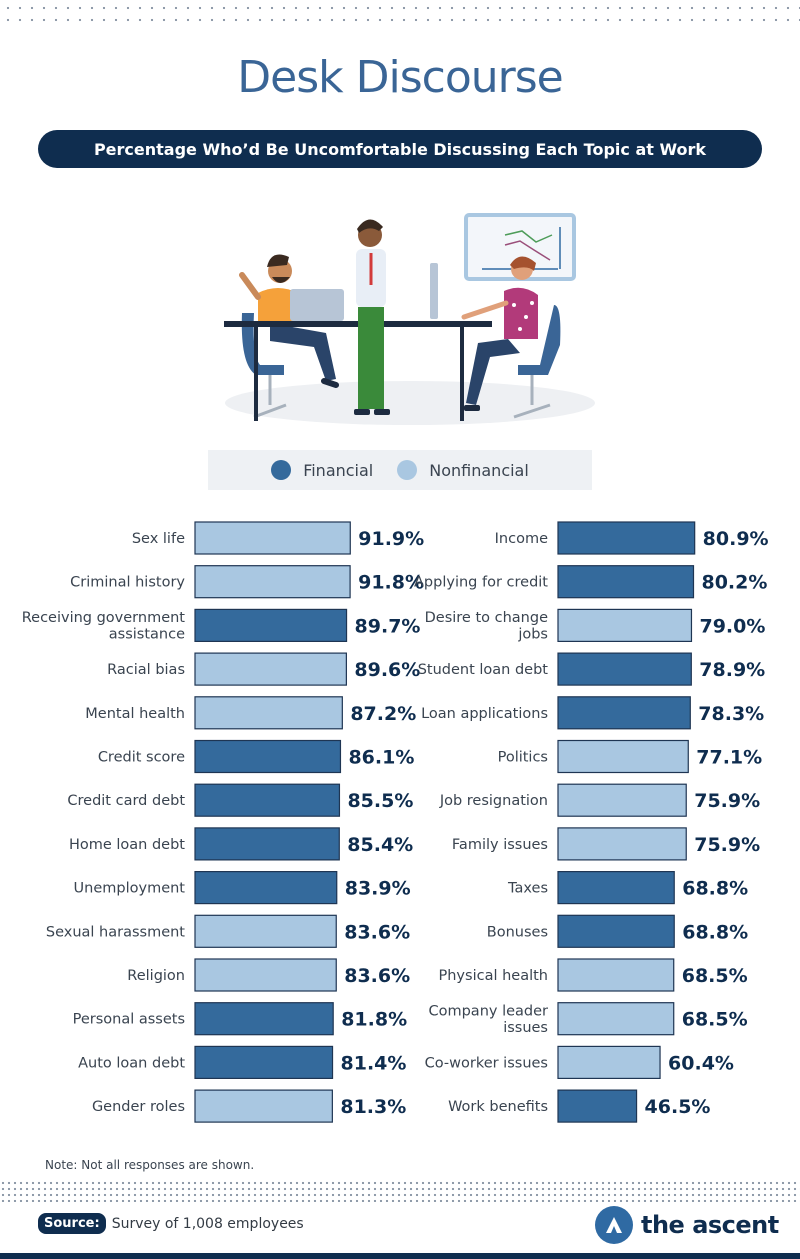  Describe the element at coordinates (731, 714) in the screenshot. I see `bar-value-label: 78.3%` at that location.